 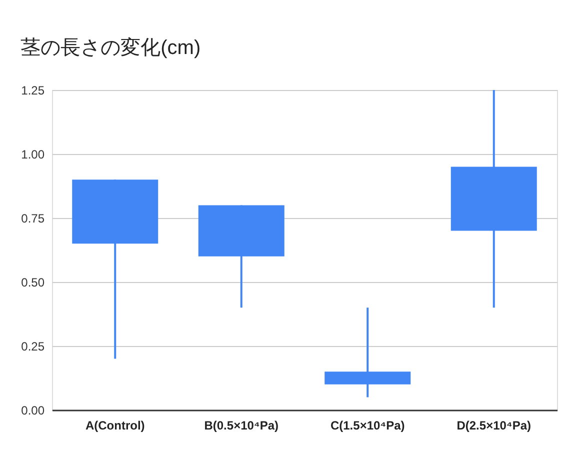 What do you see at coordinates (110, 47) in the screenshot?
I see `chart-title: 茎の長さの変化(cm)` at bounding box center [110, 47].